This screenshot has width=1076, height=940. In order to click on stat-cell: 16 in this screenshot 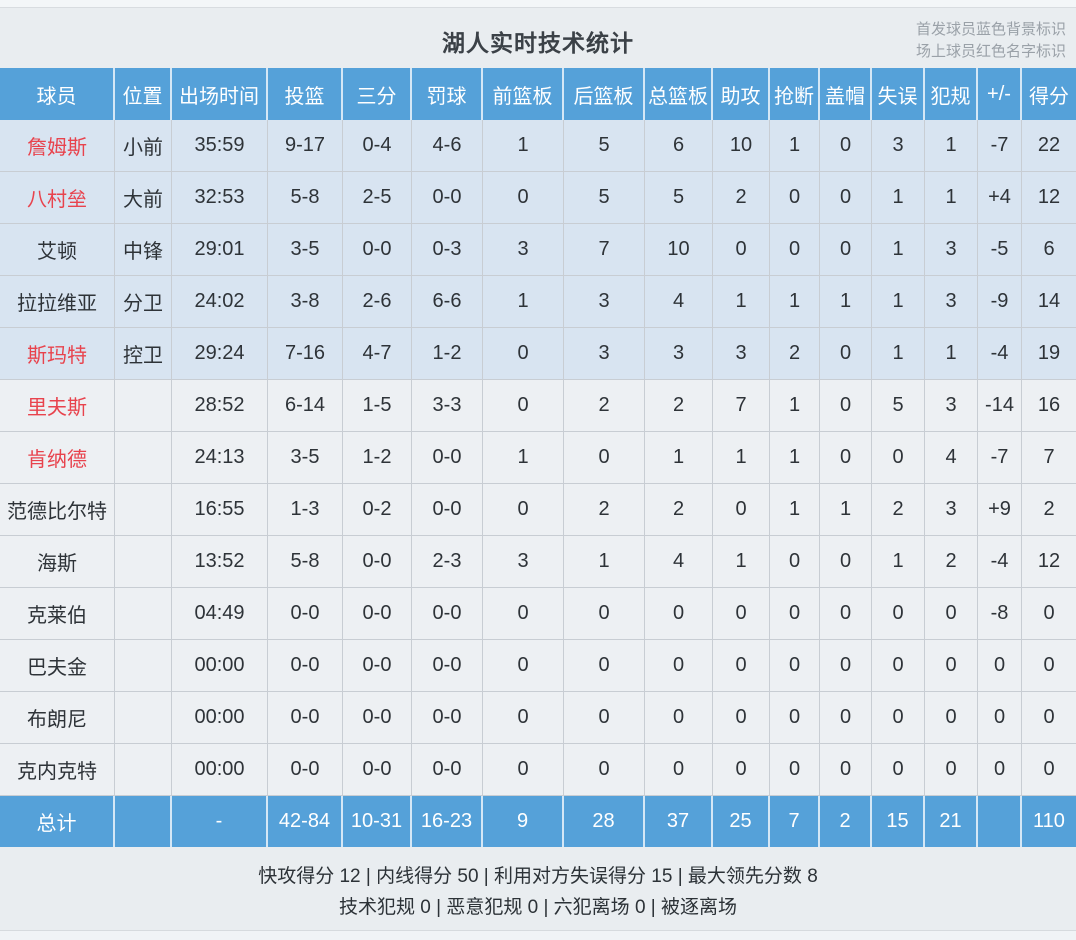, I will do `click(1049, 406)`.